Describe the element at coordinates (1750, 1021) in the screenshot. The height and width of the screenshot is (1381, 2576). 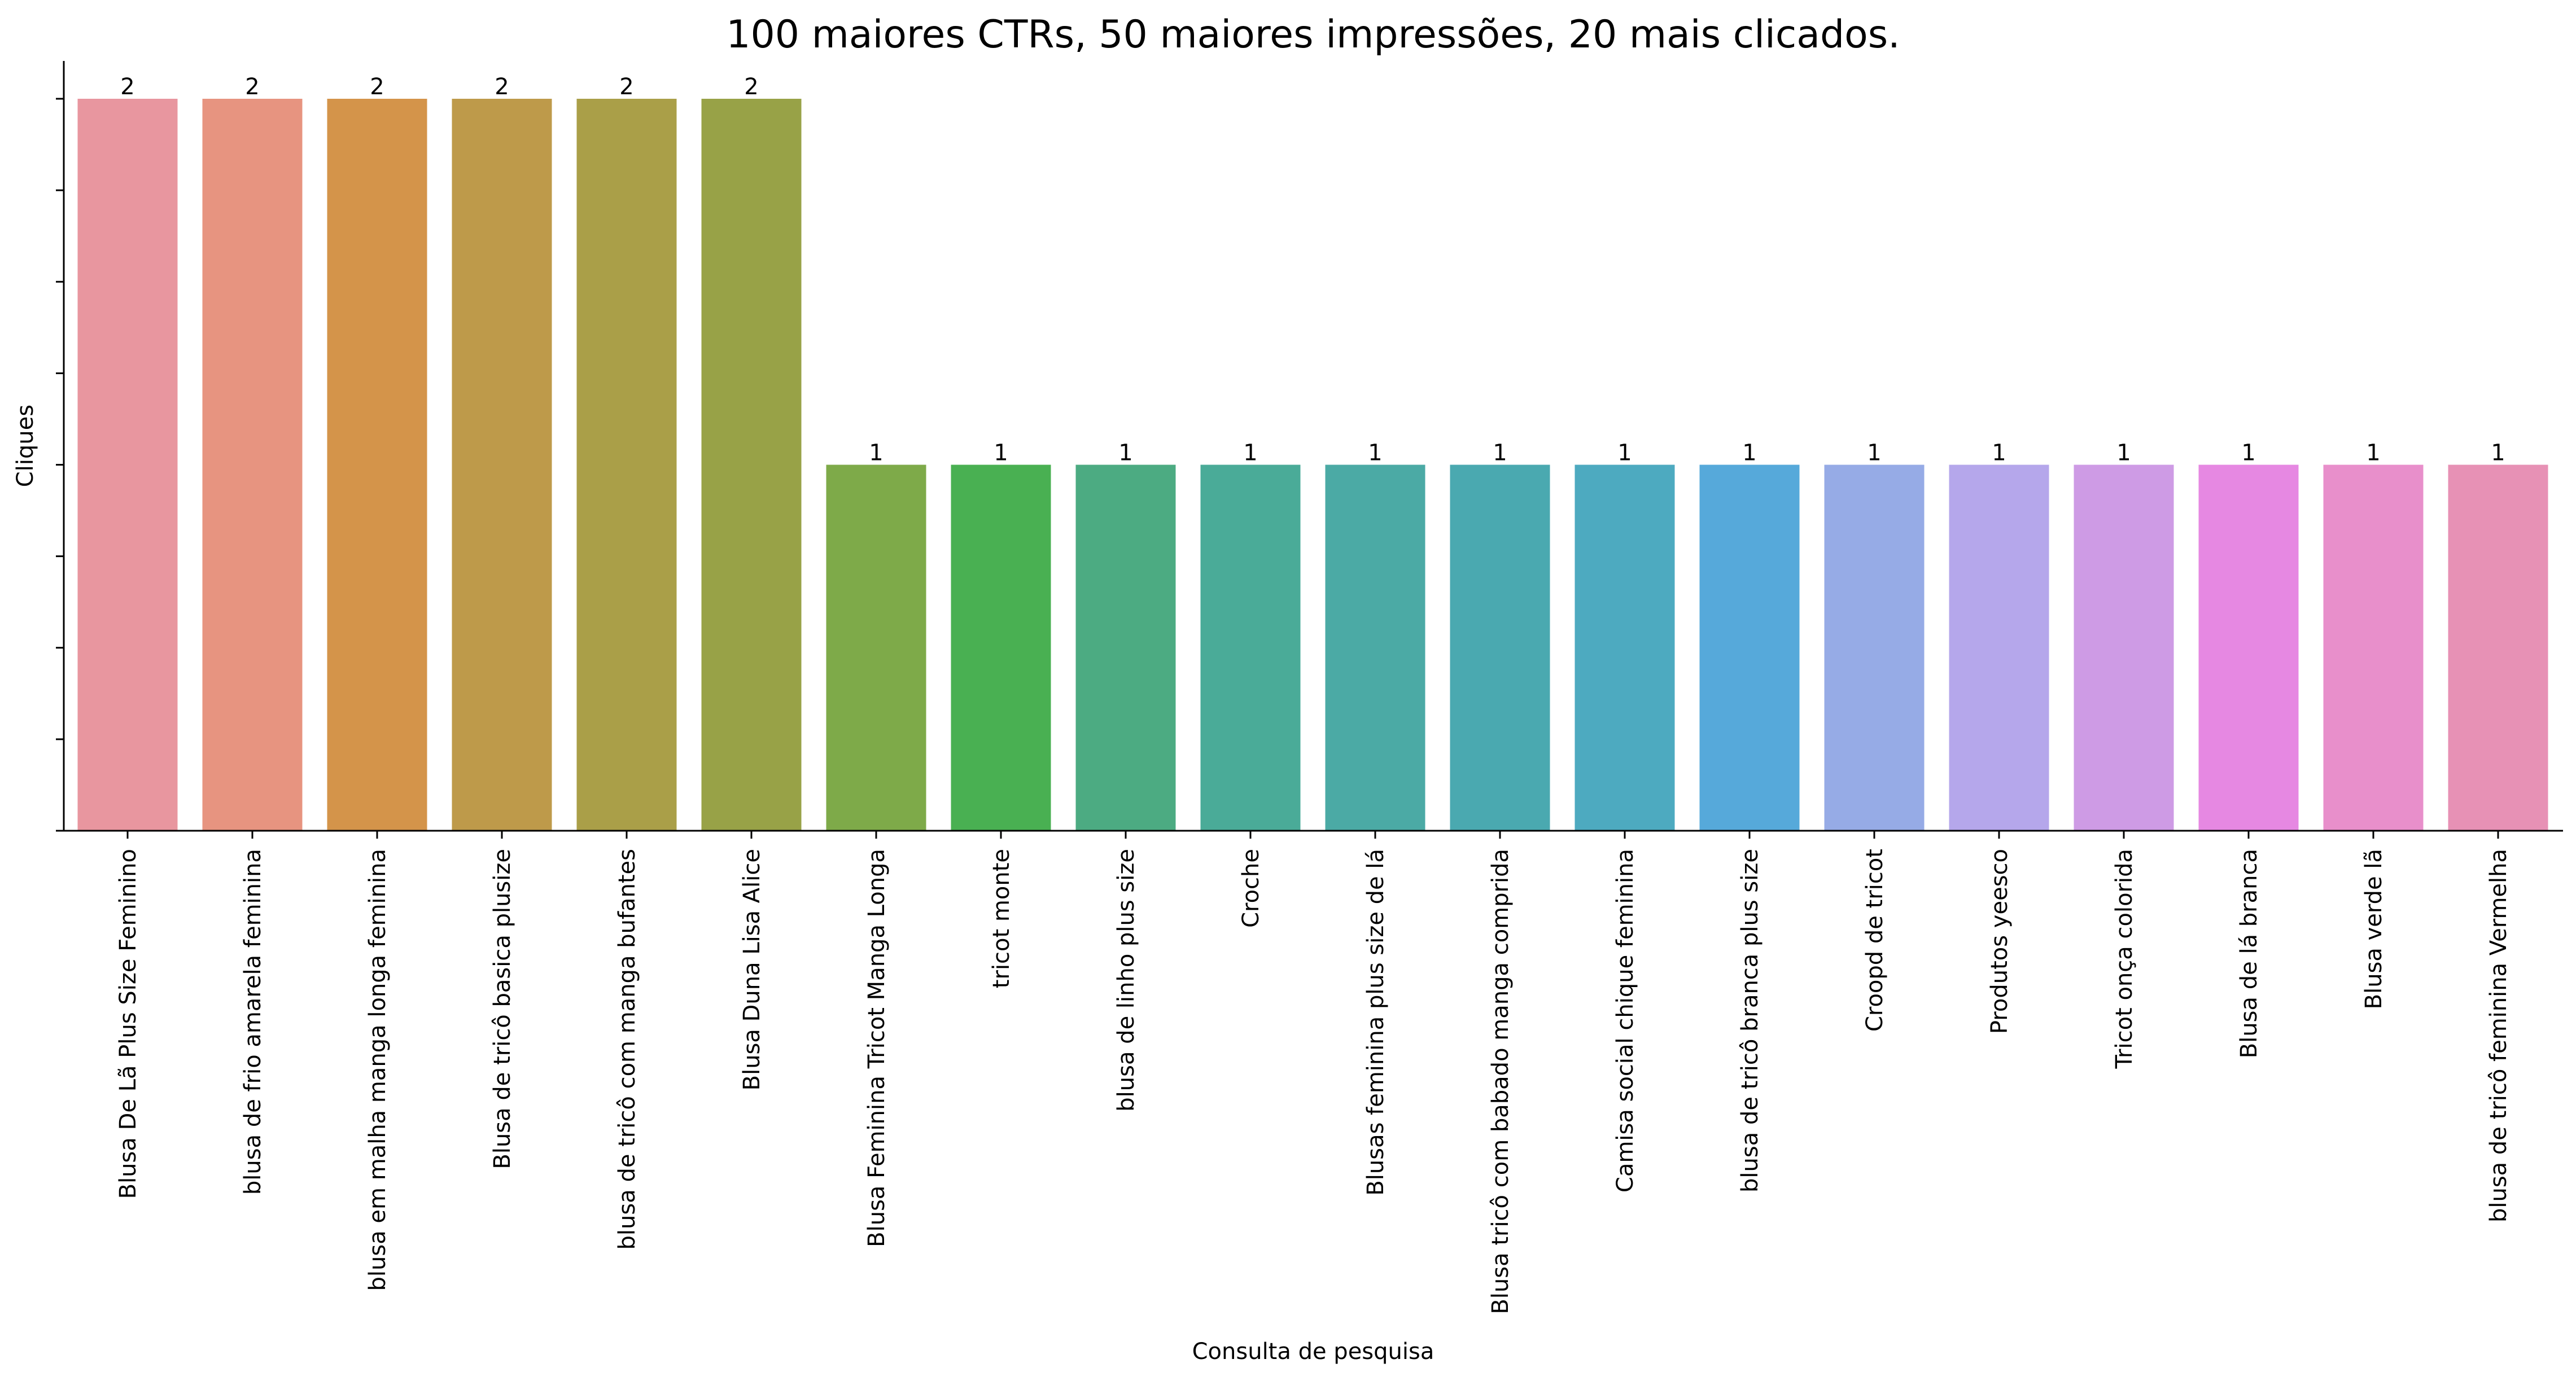
I see `x-tick-label: blusa de tricô branca plus size` at that location.